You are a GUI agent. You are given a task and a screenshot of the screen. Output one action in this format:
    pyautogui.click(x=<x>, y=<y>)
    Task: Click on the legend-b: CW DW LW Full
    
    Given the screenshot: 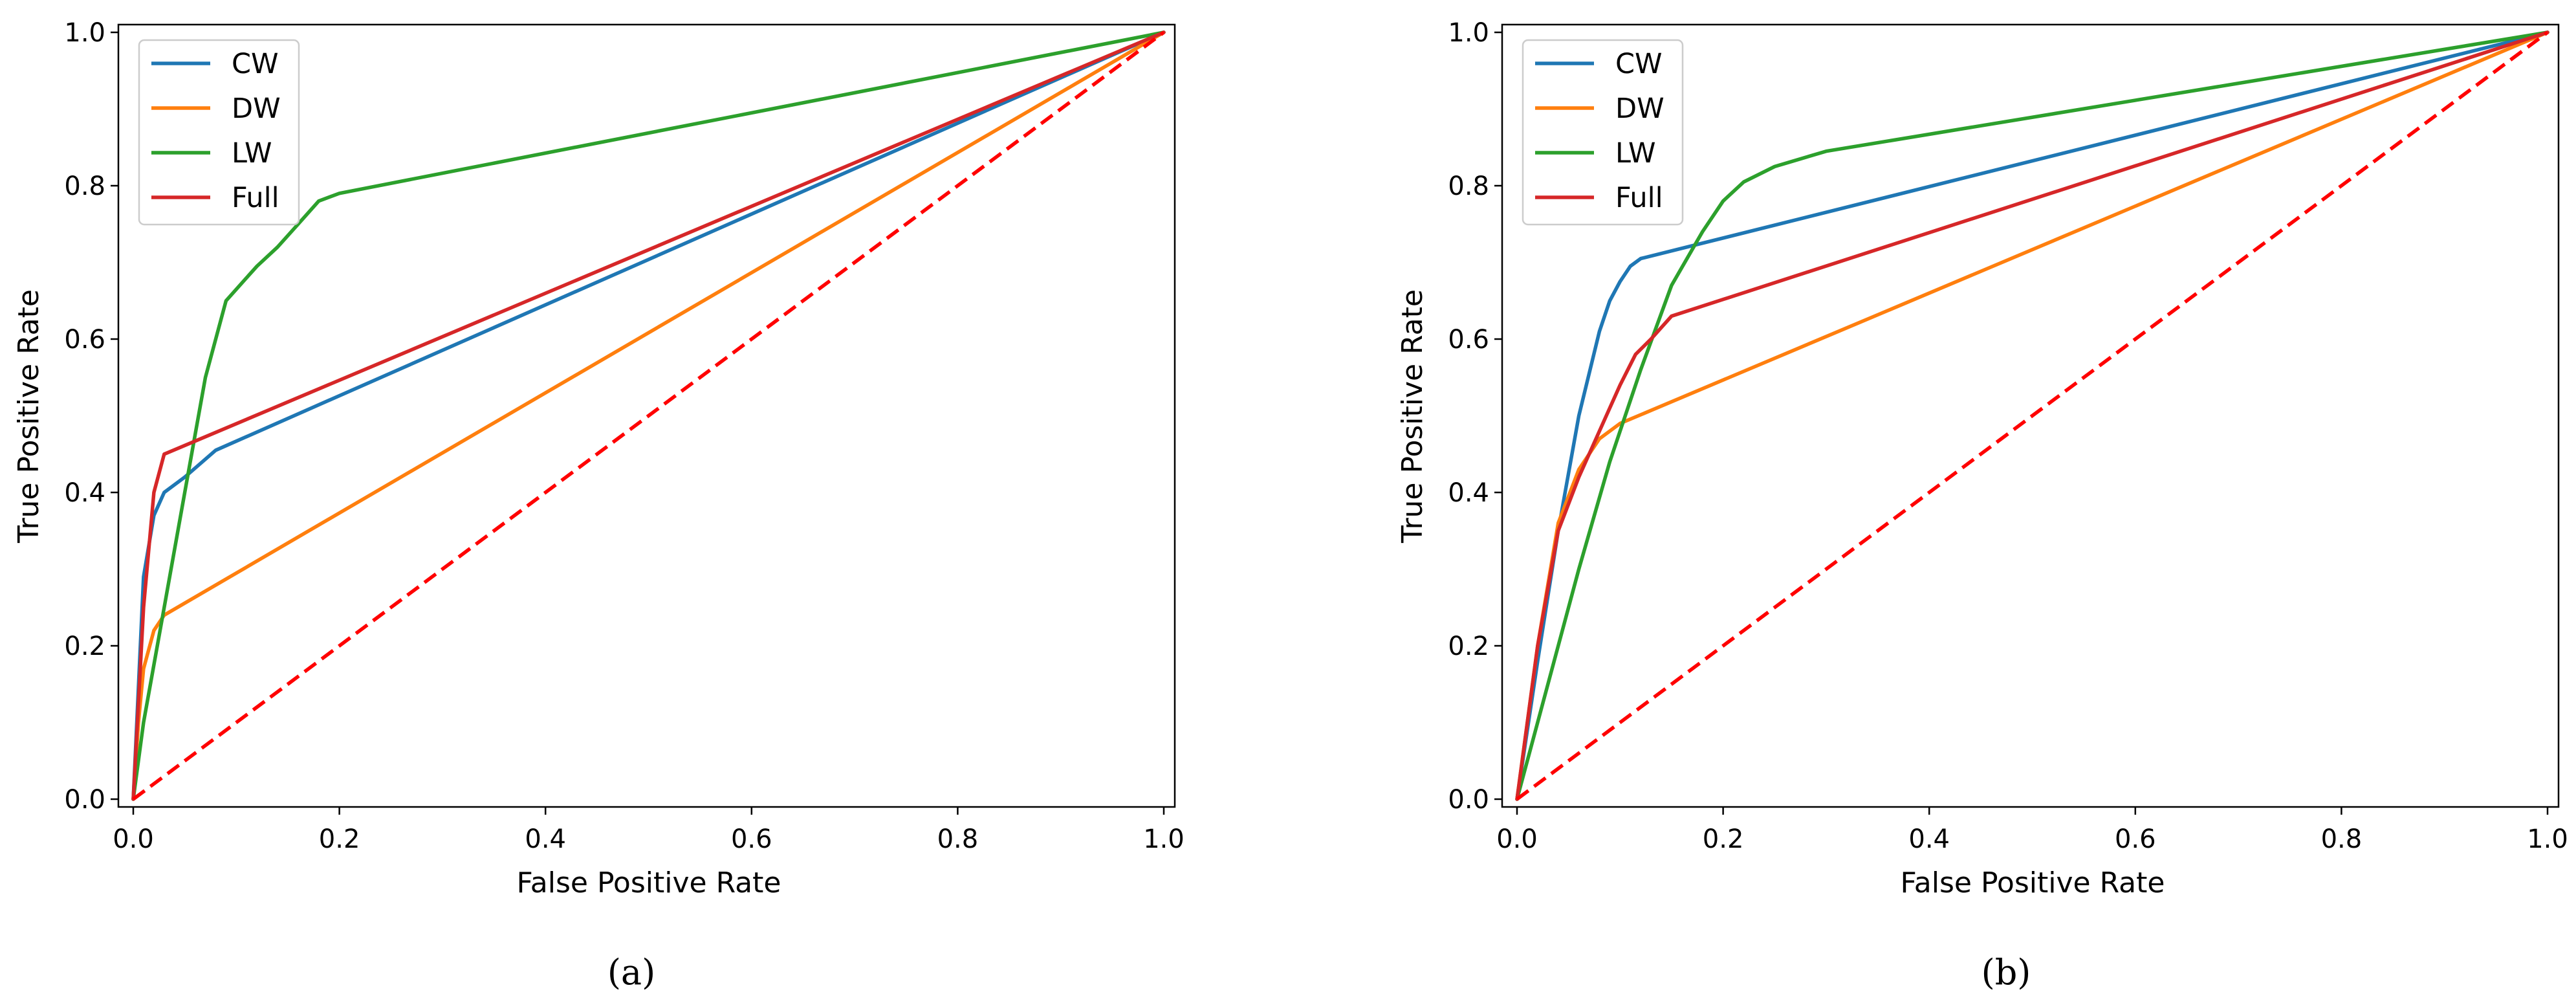 What is the action you would take?
    pyautogui.click(x=1603, y=132)
    